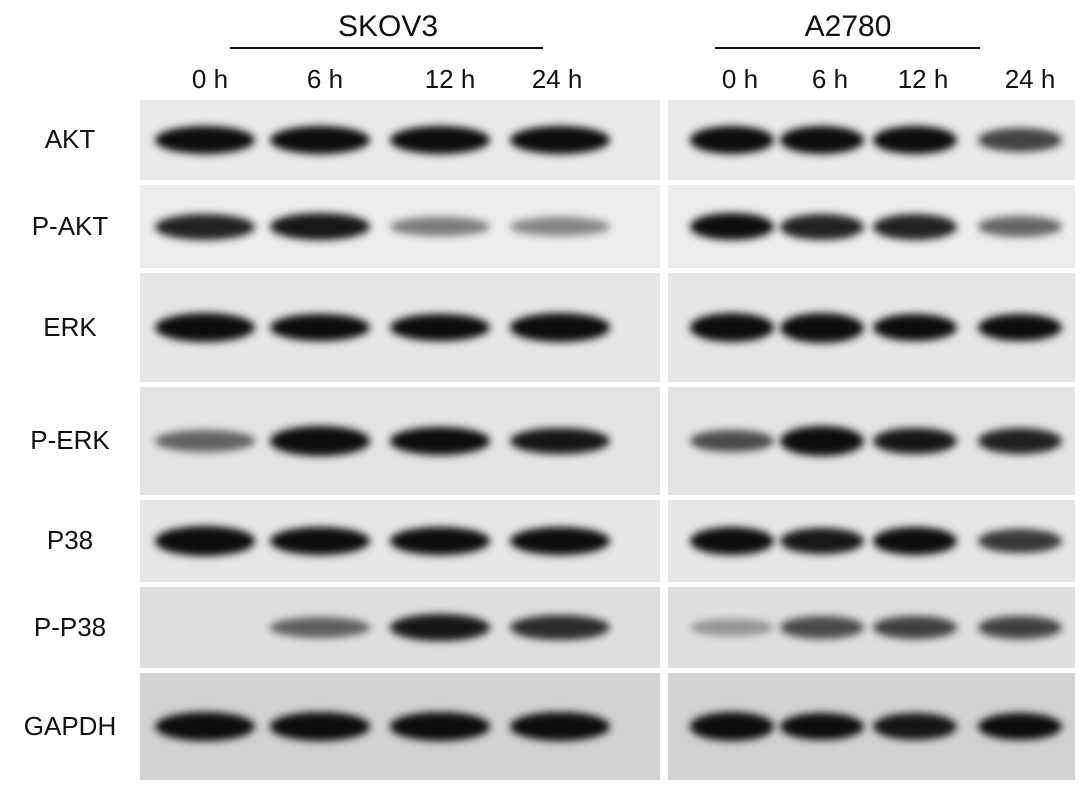  Describe the element at coordinates (847, 48) in the screenshot. I see `cell-line-divider-a2780` at that location.